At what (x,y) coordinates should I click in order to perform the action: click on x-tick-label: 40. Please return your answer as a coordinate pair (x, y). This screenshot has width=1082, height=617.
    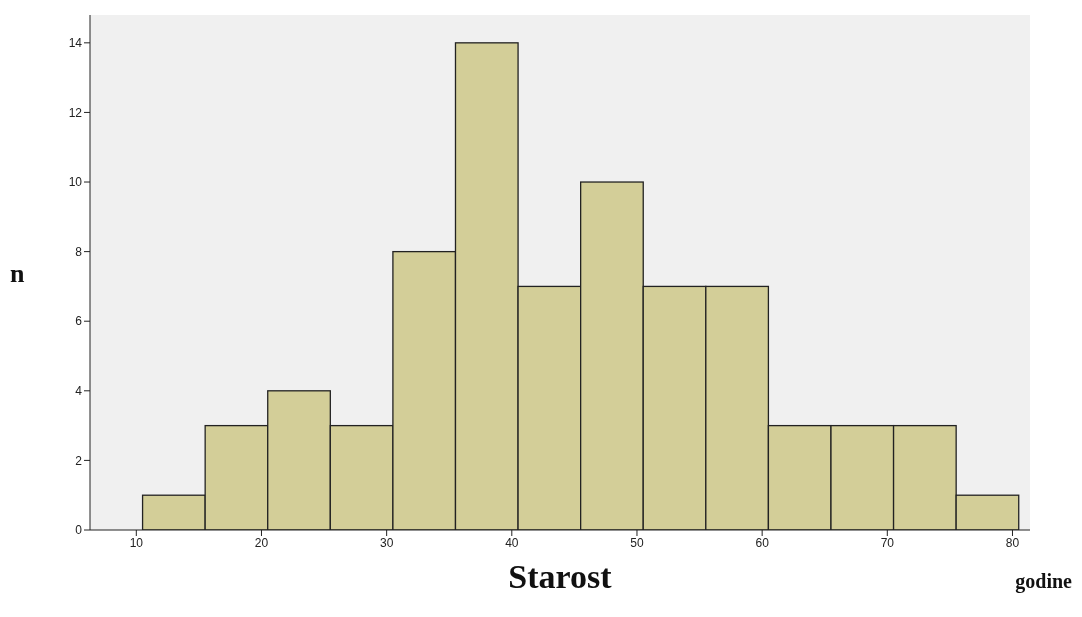
    Looking at the image, I should click on (512, 542).